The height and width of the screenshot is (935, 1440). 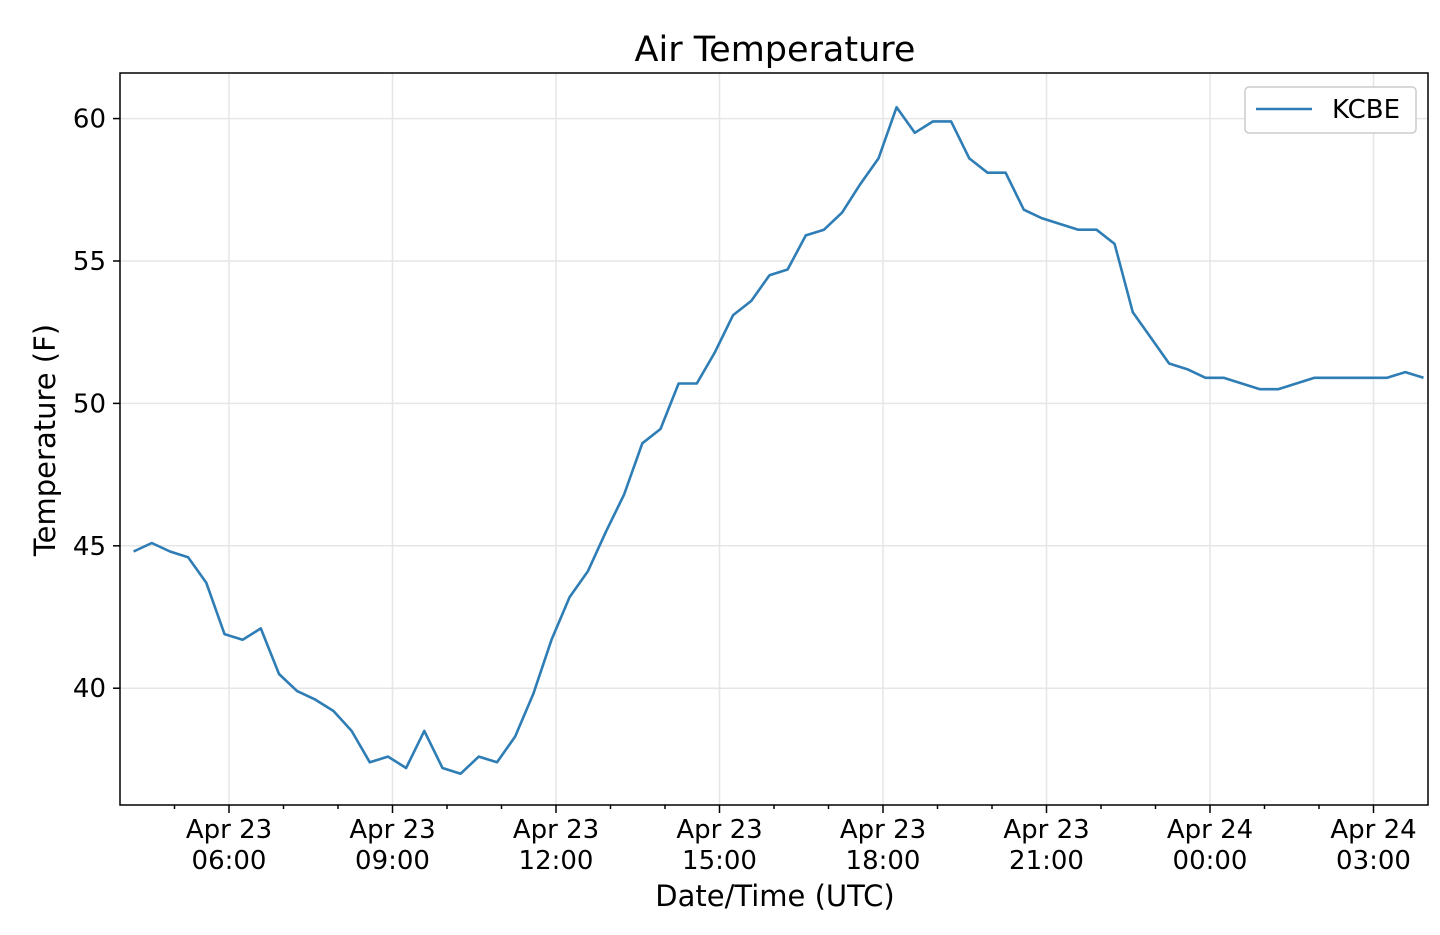 What do you see at coordinates (719, 861) in the screenshot?
I see `x-tick-label-time: 15:00` at bounding box center [719, 861].